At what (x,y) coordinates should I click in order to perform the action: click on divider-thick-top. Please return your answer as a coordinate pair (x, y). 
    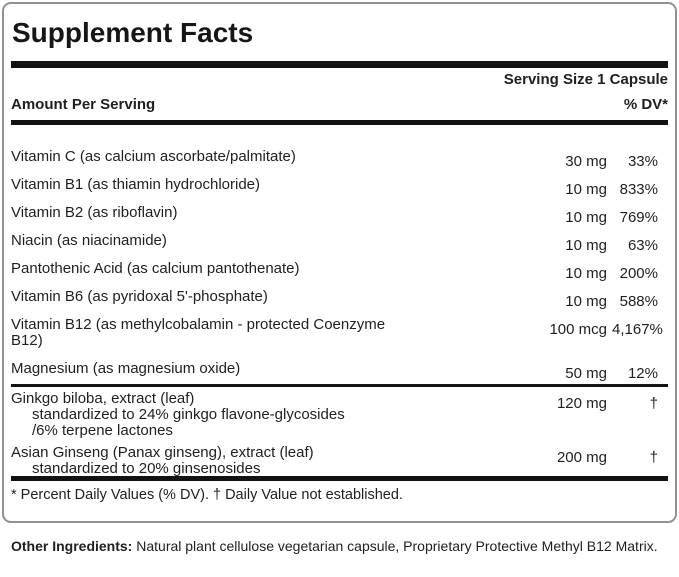
    Looking at the image, I should click on (339, 64).